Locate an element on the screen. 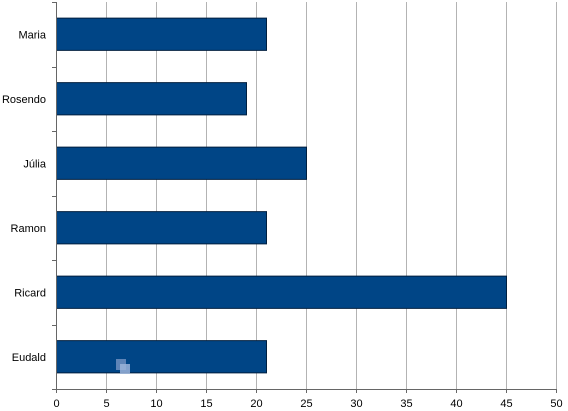  x-tick-label: 5 is located at coordinates (106, 404).